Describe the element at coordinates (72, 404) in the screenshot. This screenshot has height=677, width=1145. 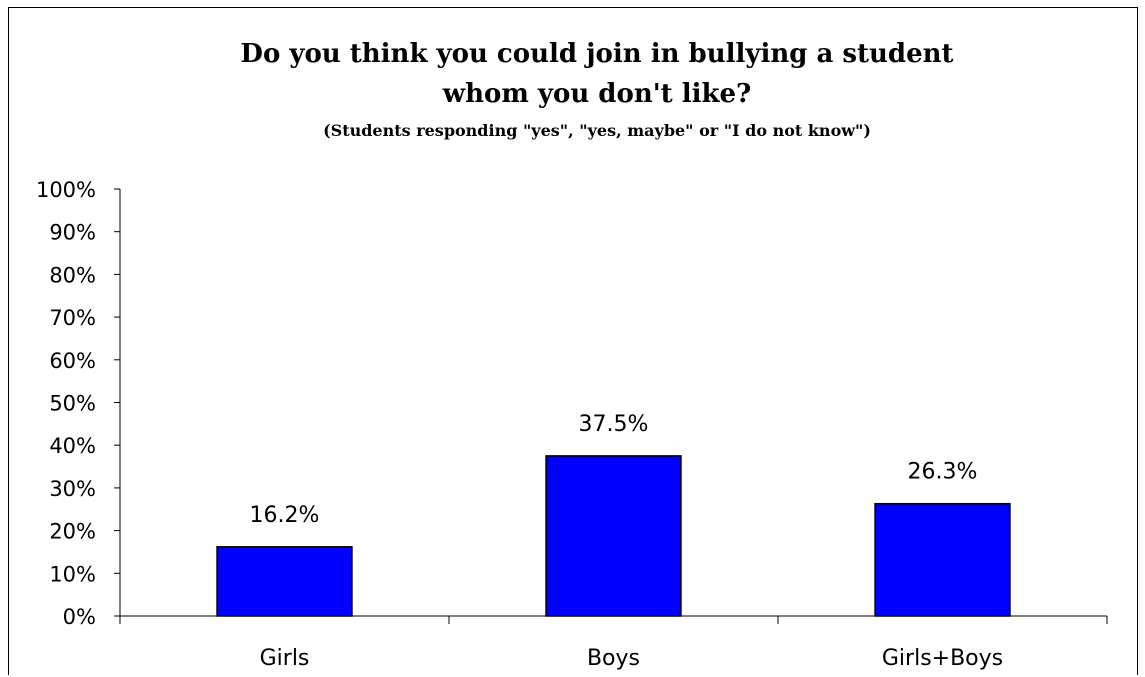
I see `y-tick-label: 50%` at that location.